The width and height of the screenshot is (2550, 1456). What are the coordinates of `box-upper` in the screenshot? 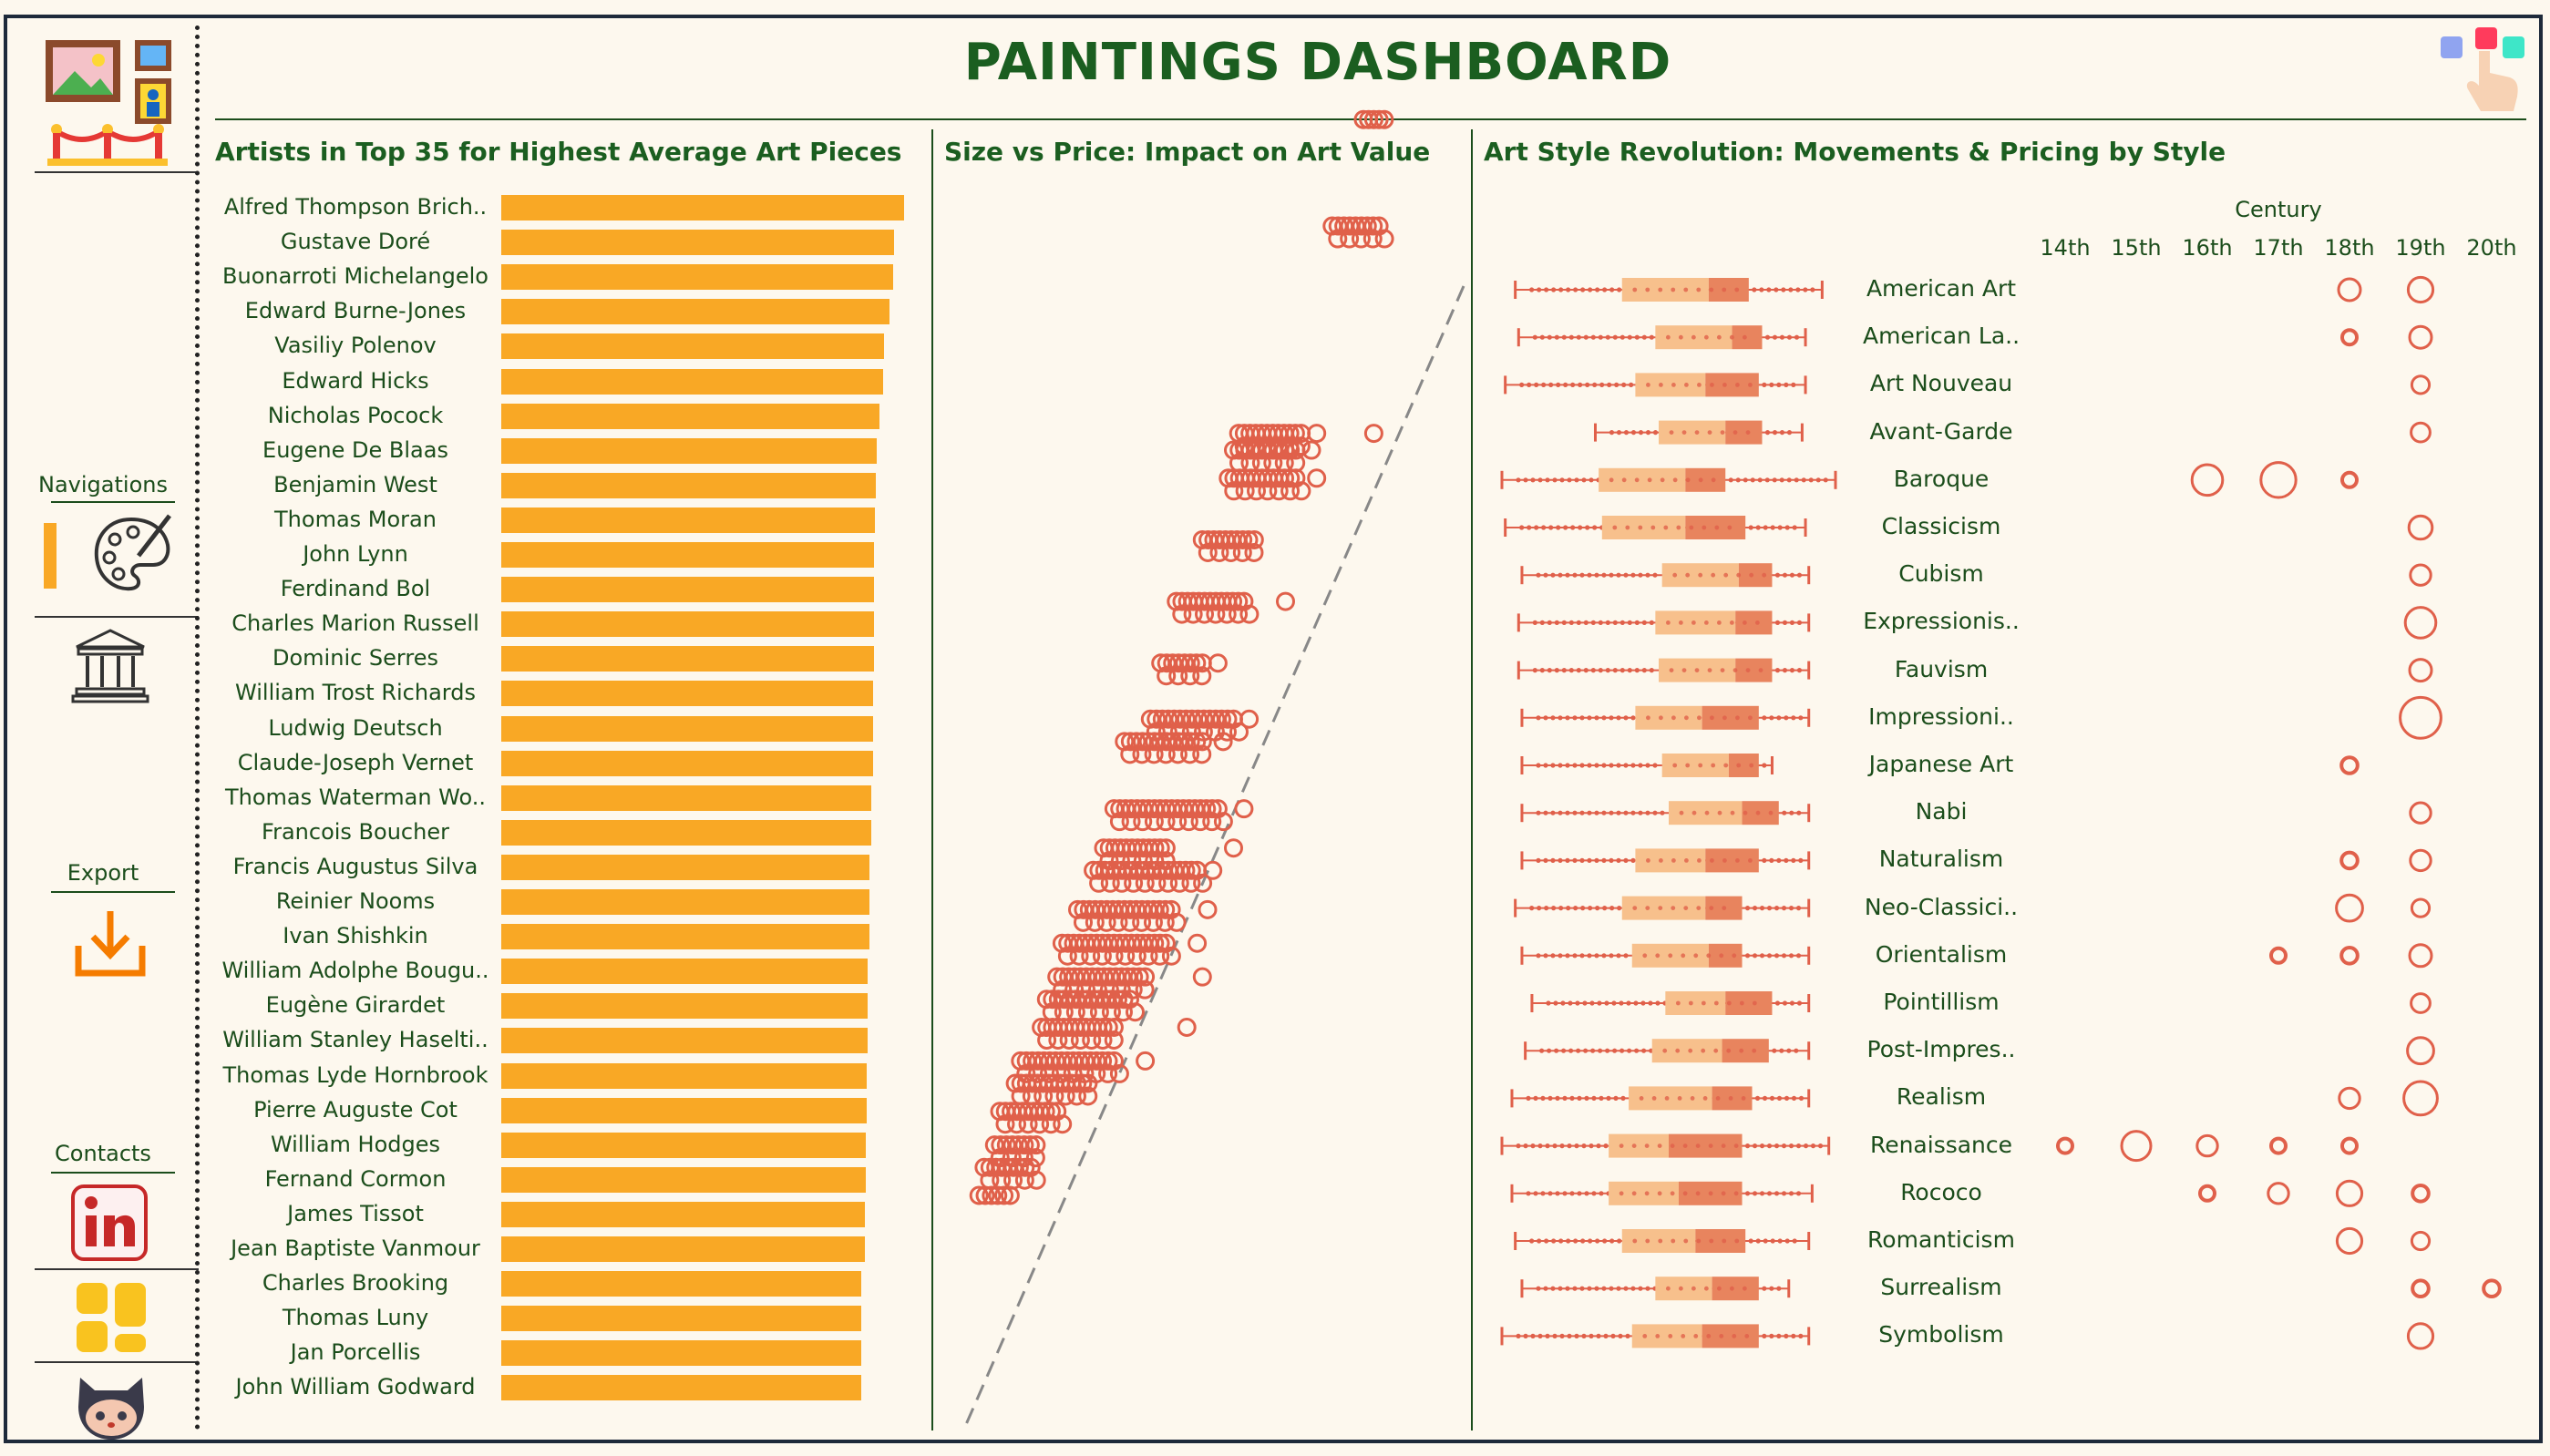 It's located at (1749, 1003).